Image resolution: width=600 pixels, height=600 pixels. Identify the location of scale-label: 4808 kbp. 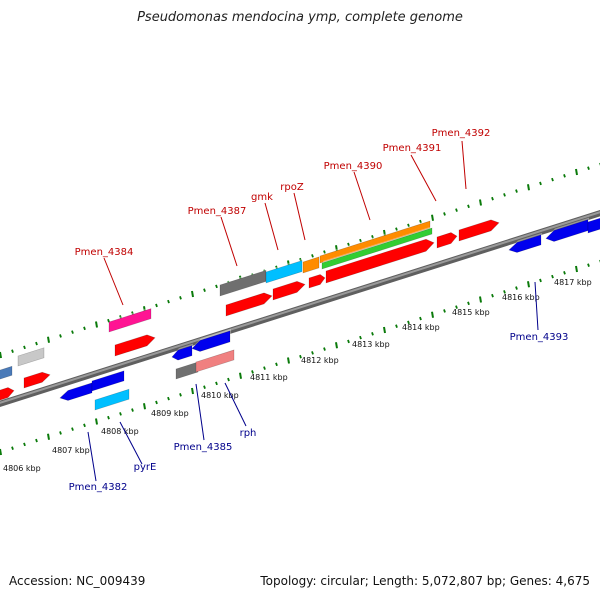
(120, 431).